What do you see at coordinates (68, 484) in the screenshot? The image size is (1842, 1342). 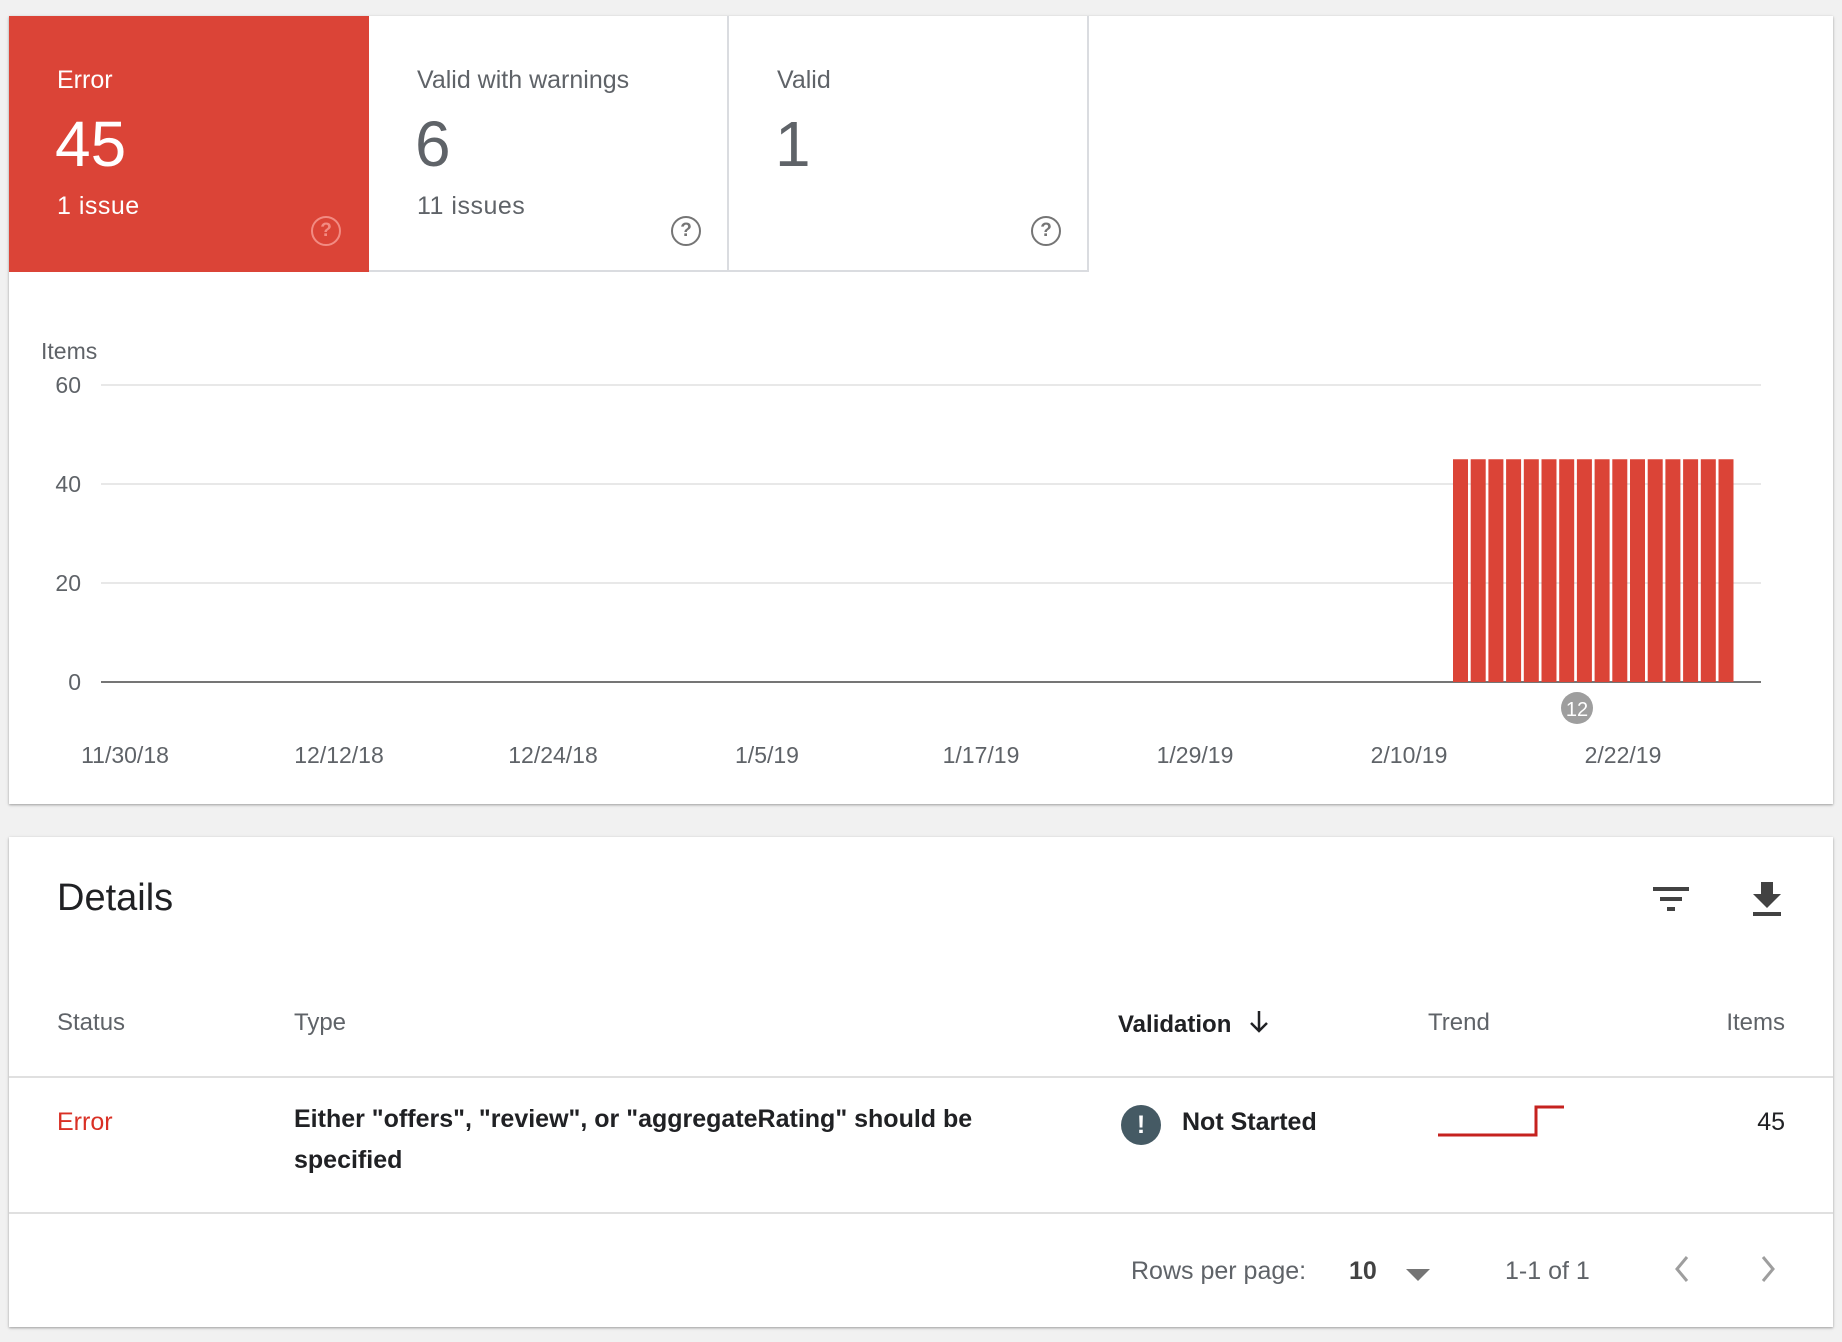 I see `y-tick-label: 40` at bounding box center [68, 484].